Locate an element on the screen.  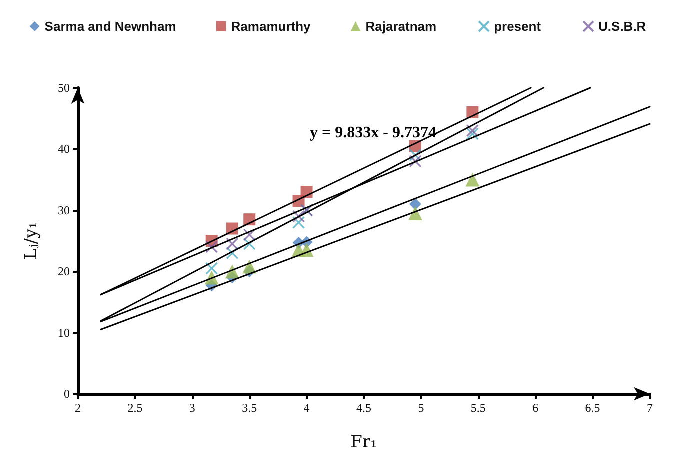
x-tick-label: 4 is located at coordinates (307, 408).